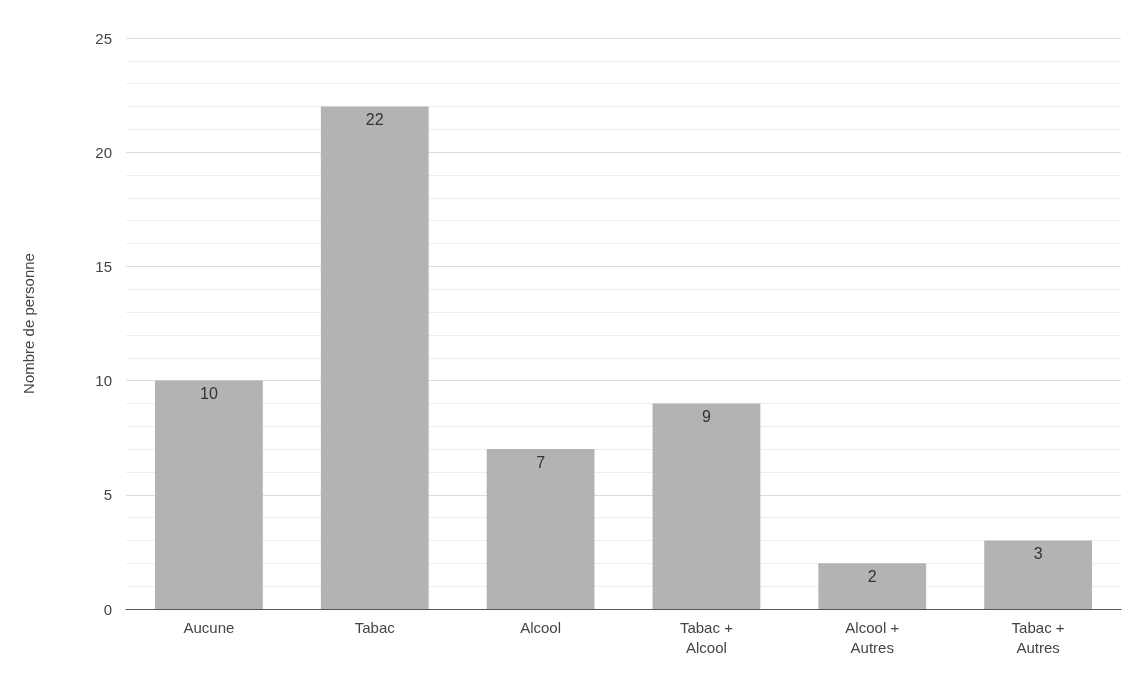 This screenshot has width=1139, height=684. What do you see at coordinates (107, 609) in the screenshot?
I see `y-tick-label: 0` at bounding box center [107, 609].